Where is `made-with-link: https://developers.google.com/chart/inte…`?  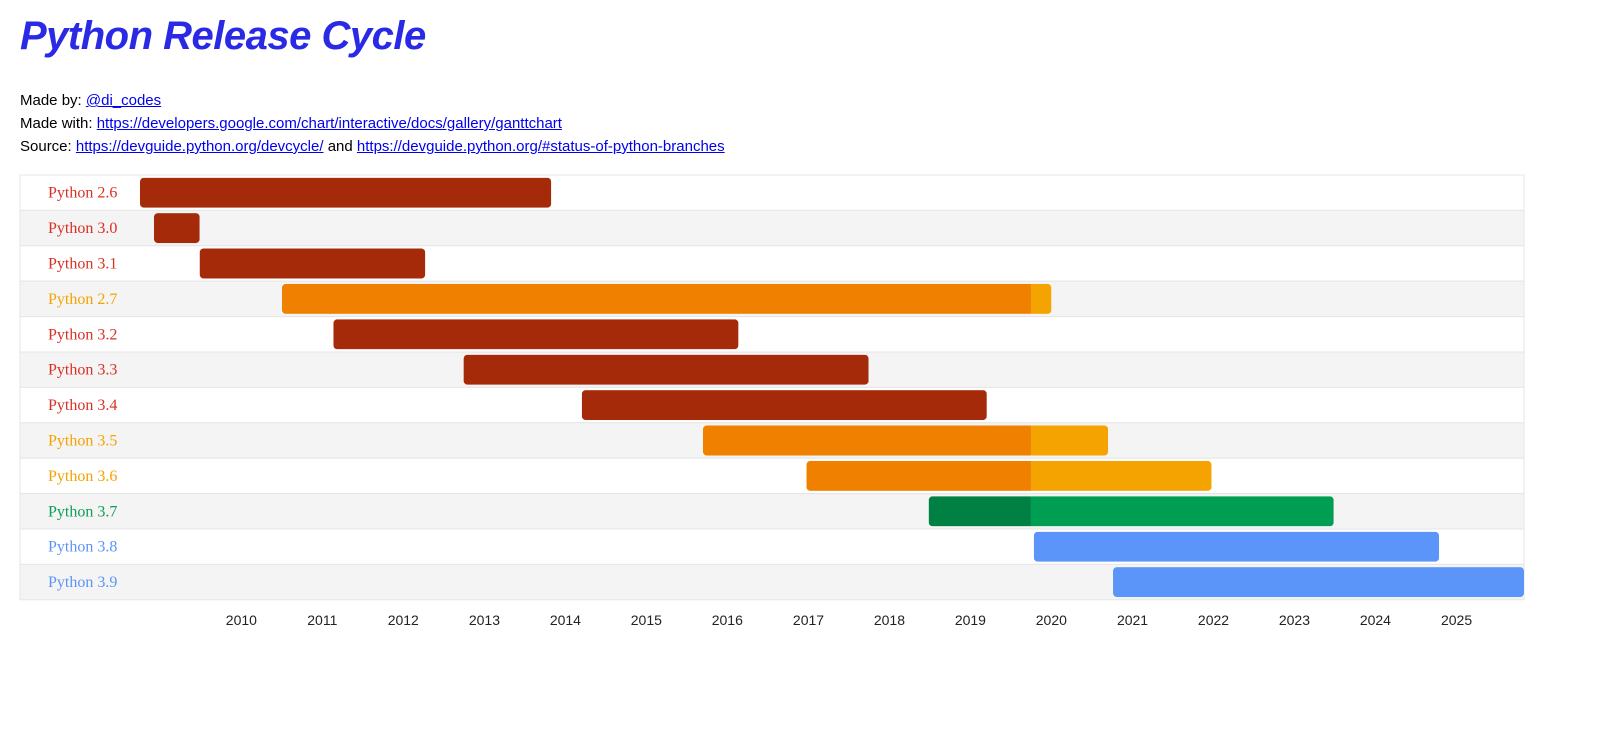 made-with-link: https://developers.google.com/chart/inte… is located at coordinates (329, 123).